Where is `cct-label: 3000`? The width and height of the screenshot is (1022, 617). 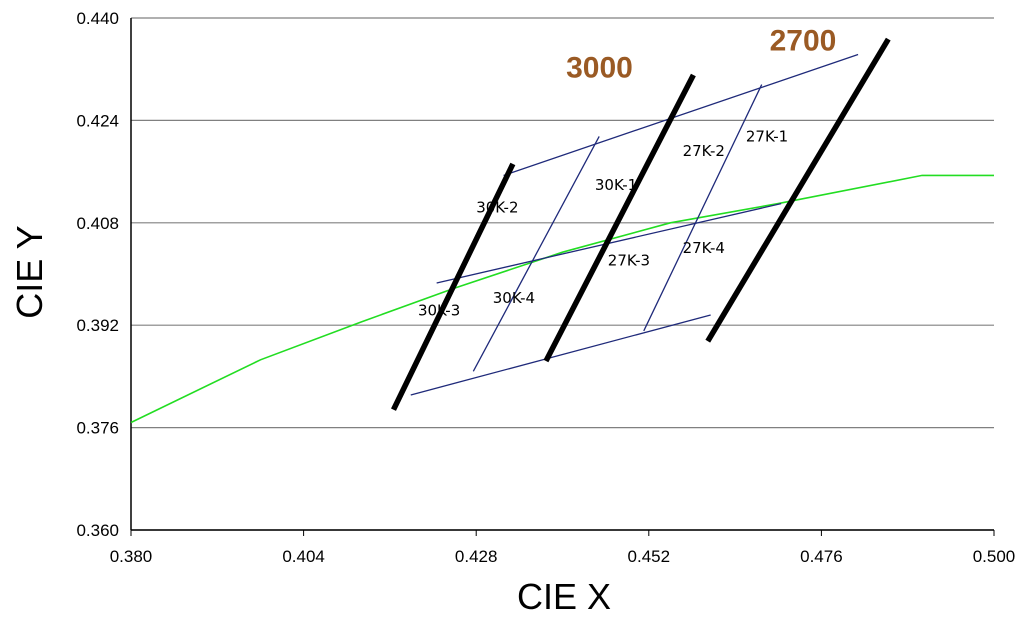
cct-label: 3000 is located at coordinates (599, 68).